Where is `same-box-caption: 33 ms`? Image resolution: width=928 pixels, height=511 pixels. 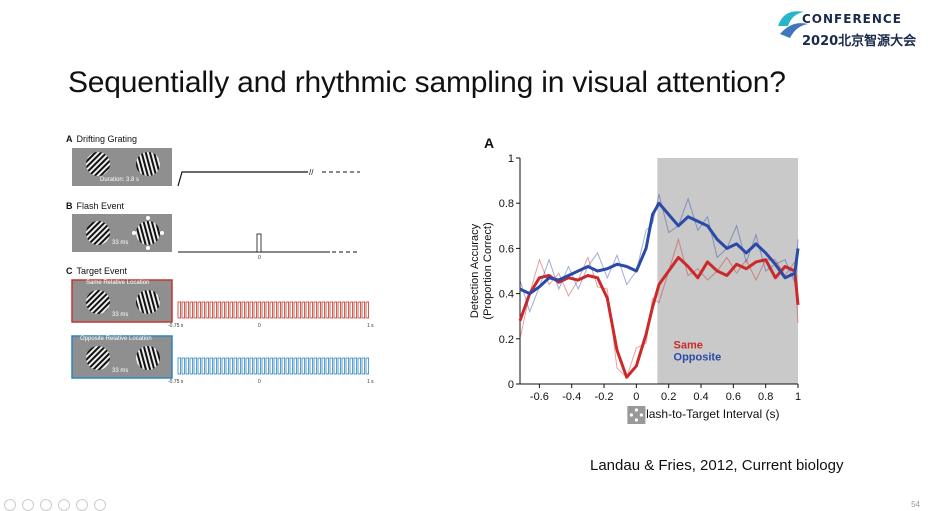 same-box-caption: 33 ms is located at coordinates (120, 315).